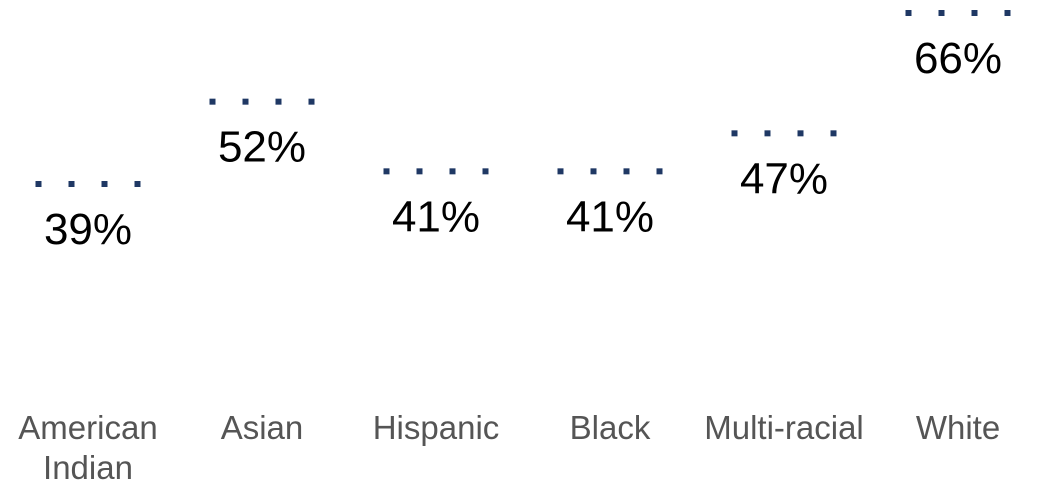 The width and height of the screenshot is (1058, 486). I want to click on x-tick-label: Black, so click(610, 427).